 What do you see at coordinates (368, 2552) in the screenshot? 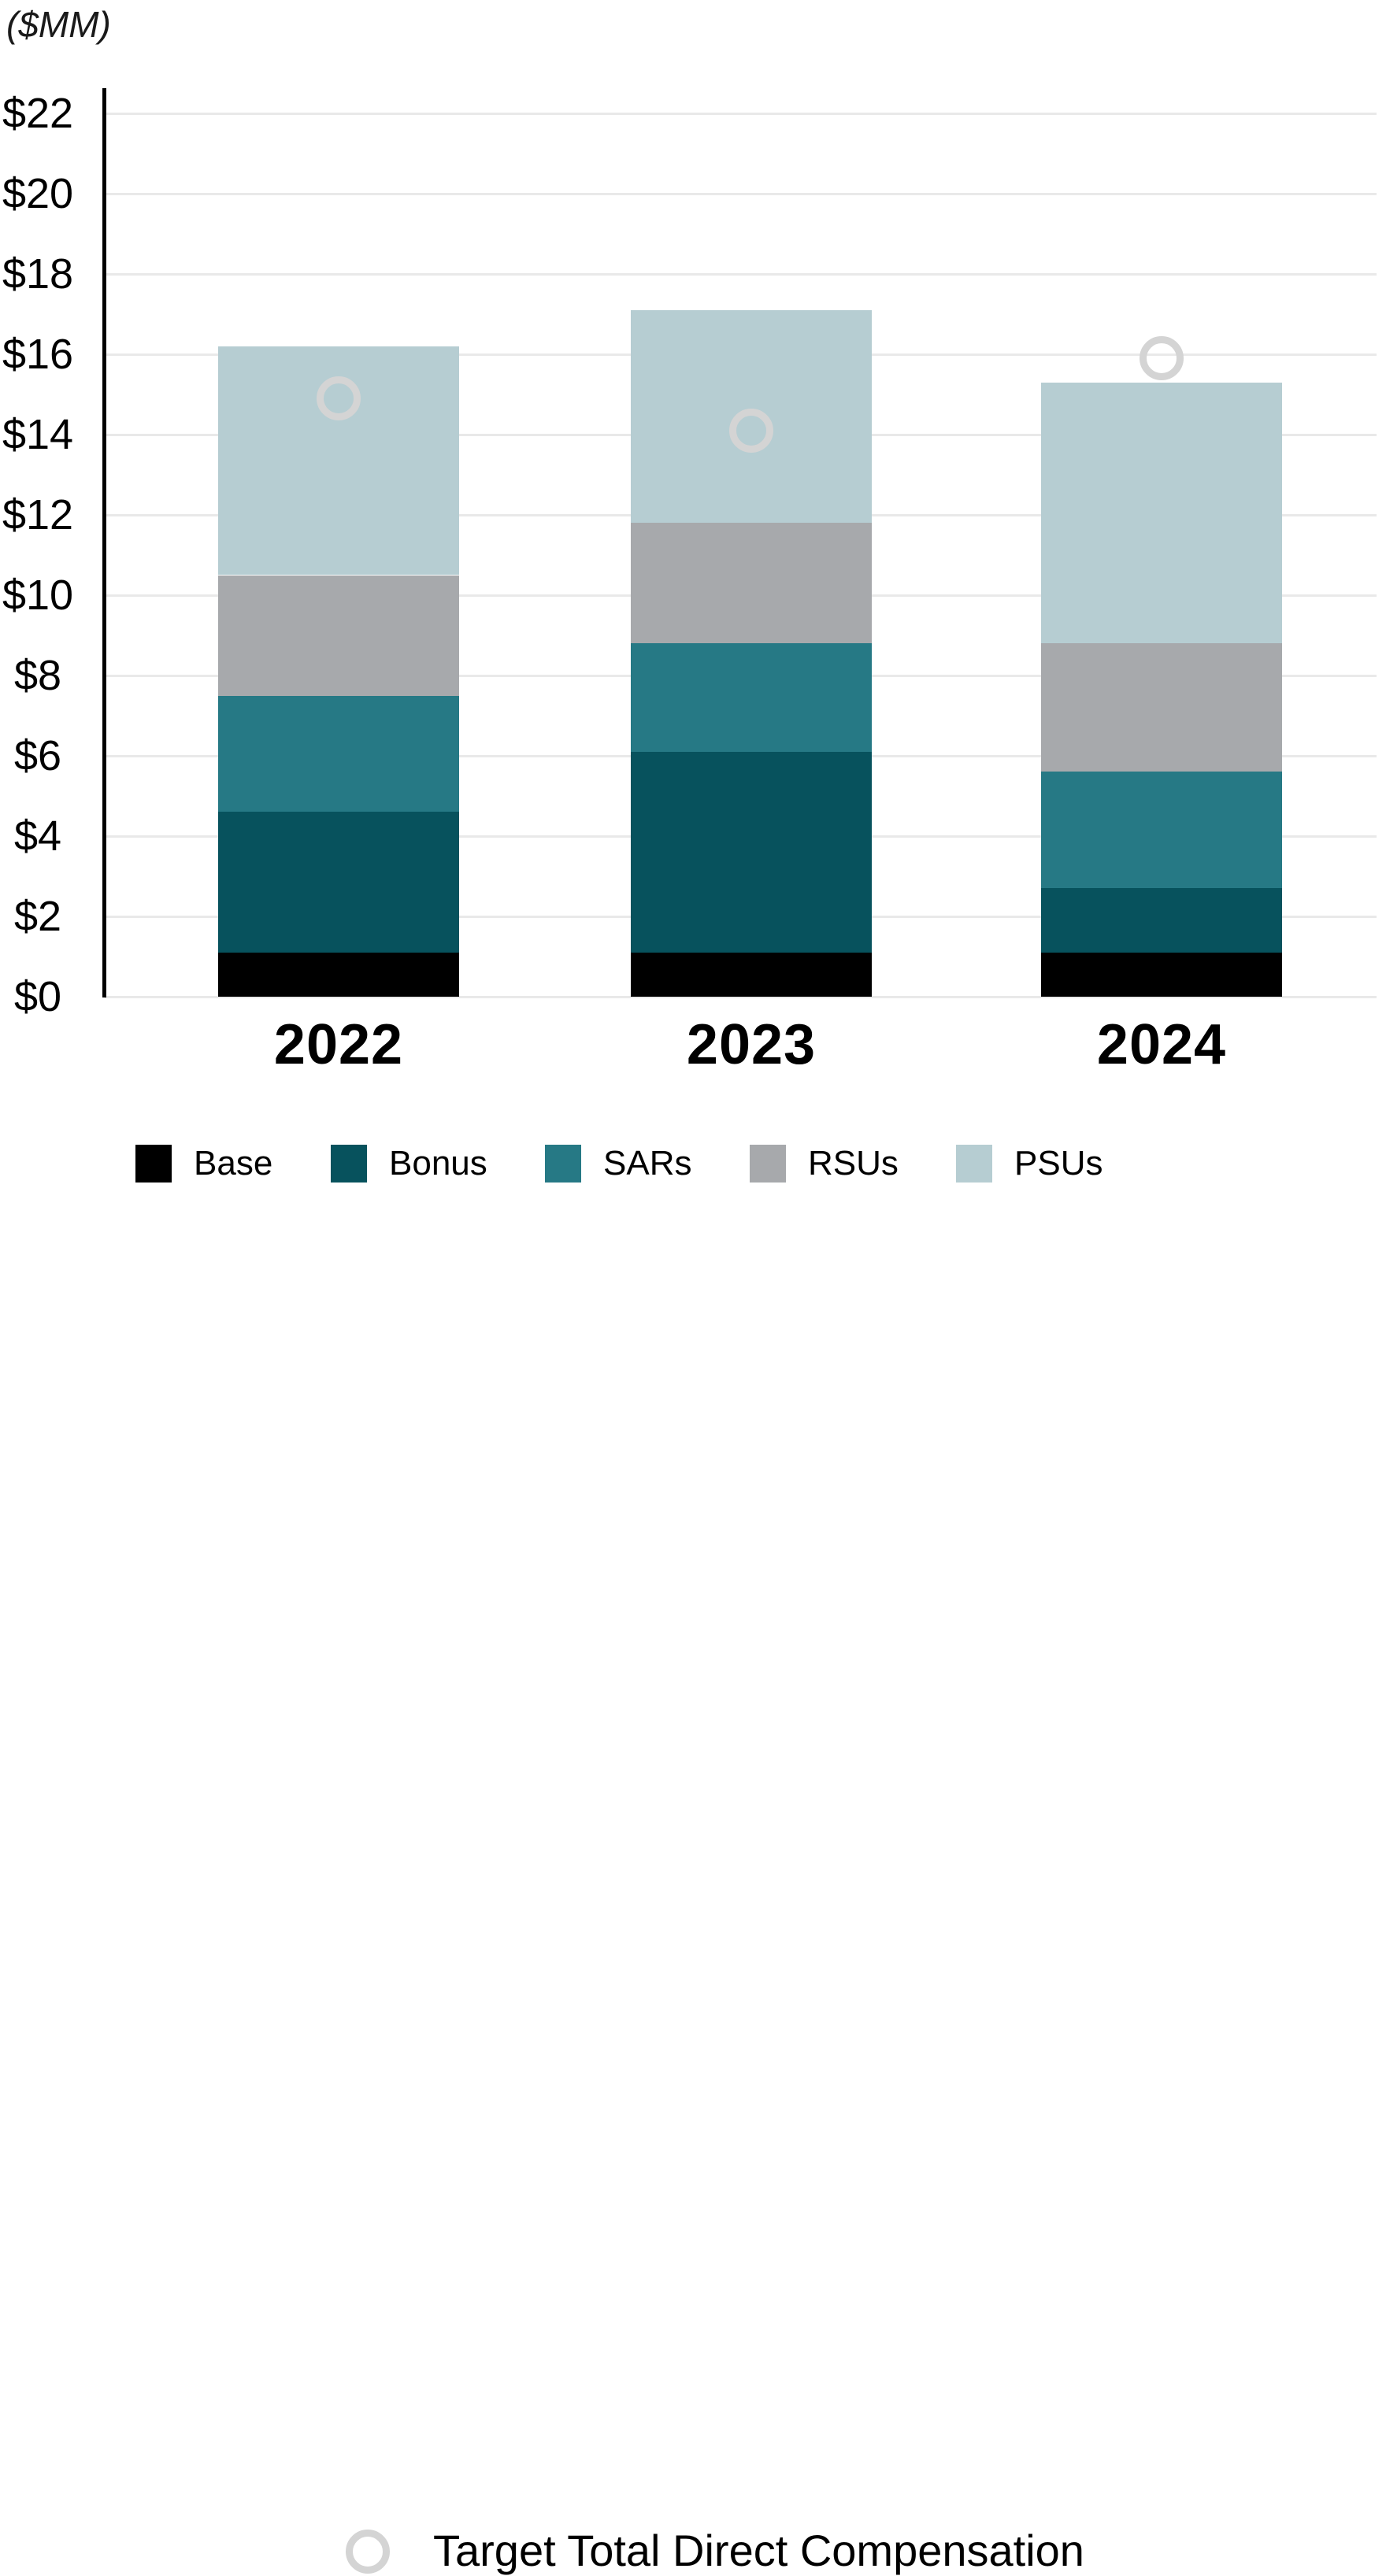
I see `target-circle-icon` at bounding box center [368, 2552].